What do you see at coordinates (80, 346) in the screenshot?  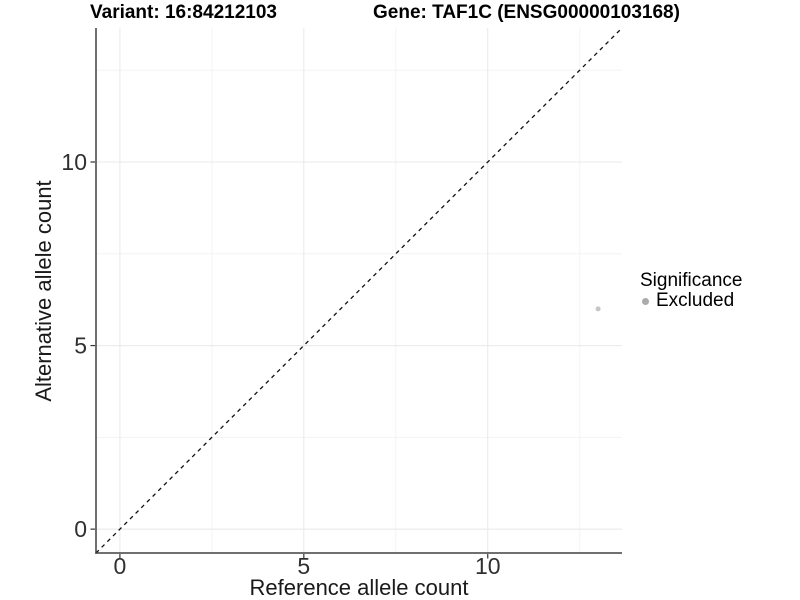 I see `y-tick-label: 5` at bounding box center [80, 346].